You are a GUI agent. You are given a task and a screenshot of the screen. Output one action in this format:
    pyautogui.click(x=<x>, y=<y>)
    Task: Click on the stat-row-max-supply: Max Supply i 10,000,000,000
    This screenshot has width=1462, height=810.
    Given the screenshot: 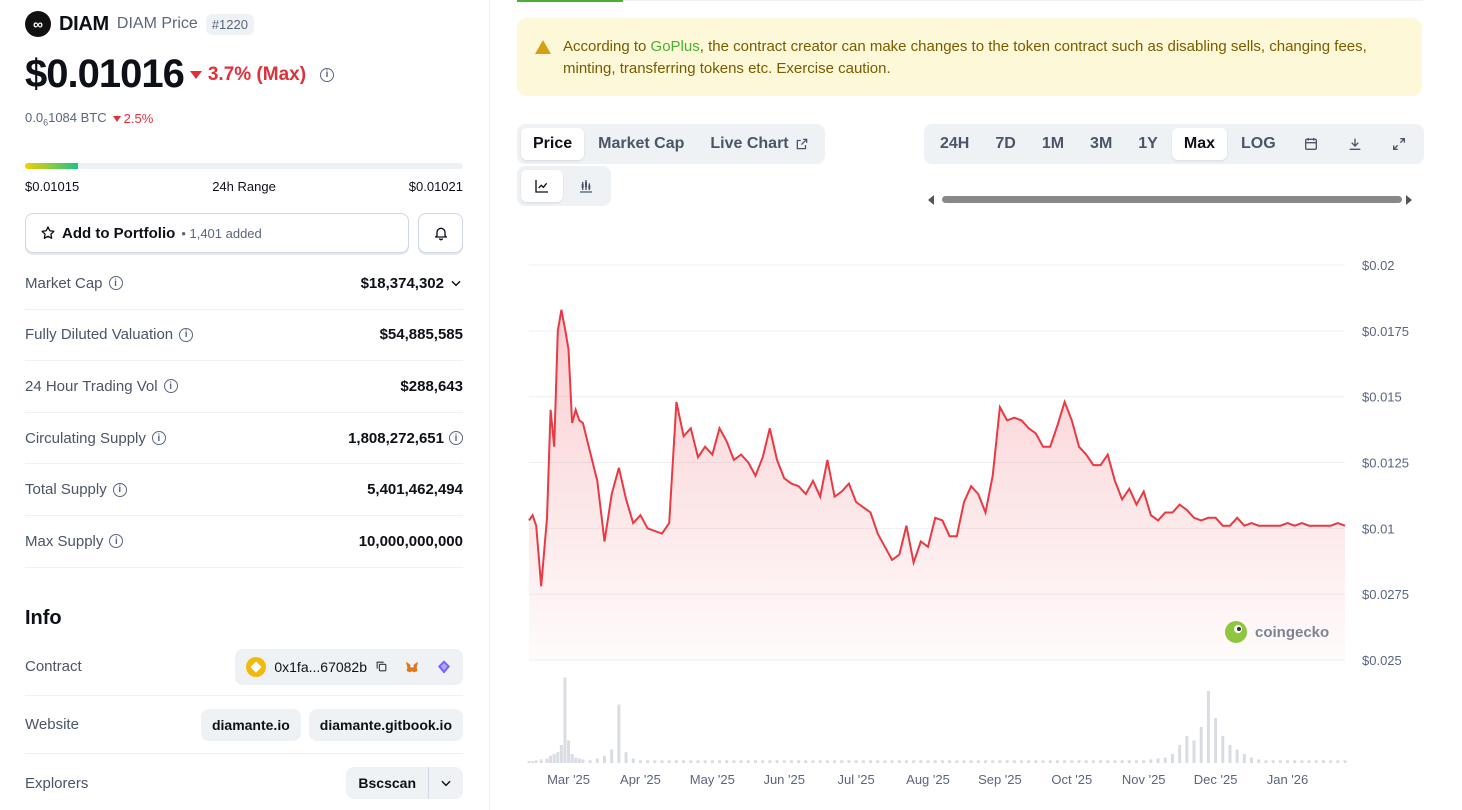 What is the action you would take?
    pyautogui.click(x=244, y=542)
    